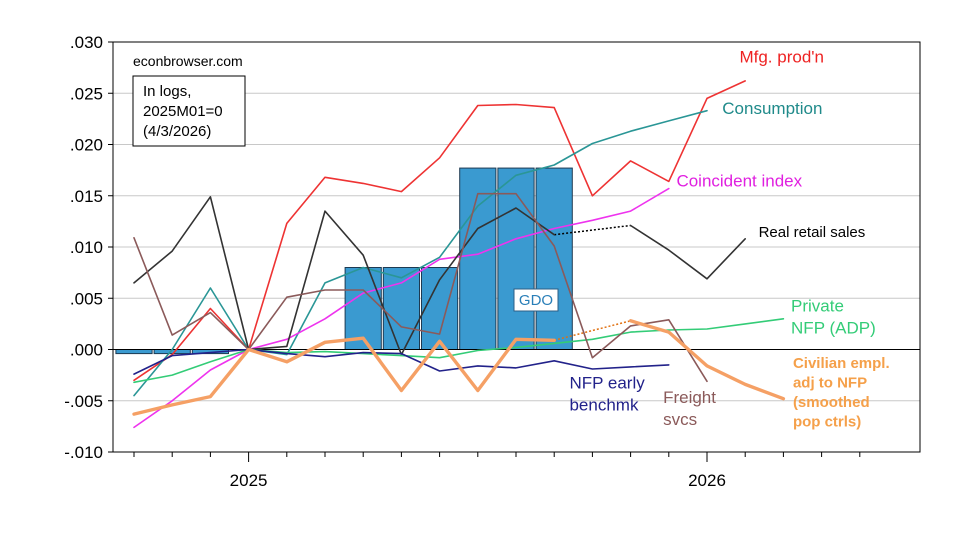 The height and width of the screenshot is (537, 979). I want to click on note-line-1: In logs,, so click(167, 91).